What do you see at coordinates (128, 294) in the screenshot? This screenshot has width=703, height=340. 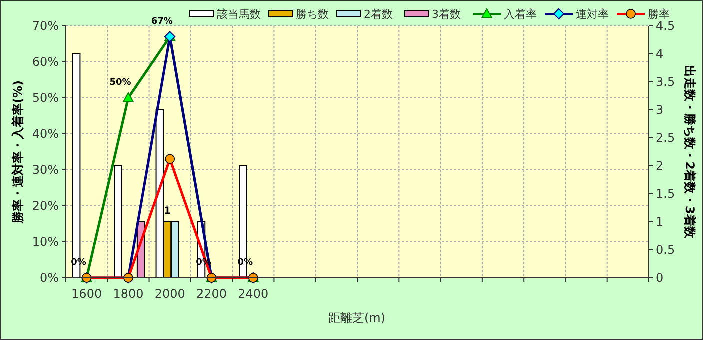 I see `x-tick-label: 1800` at bounding box center [128, 294].